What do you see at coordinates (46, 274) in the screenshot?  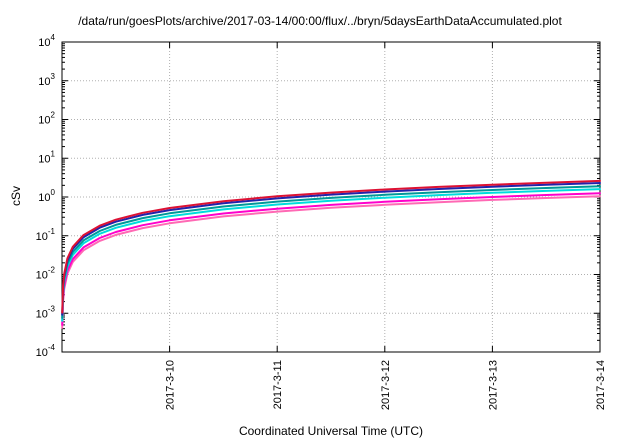 I see `y-tick-label: 10⁻²` at bounding box center [46, 274].